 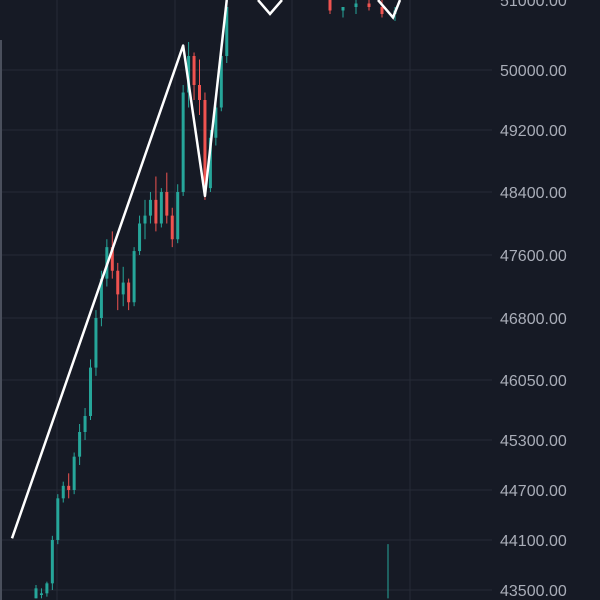 I want to click on y-tick-label: 50000.00, so click(x=533, y=71).